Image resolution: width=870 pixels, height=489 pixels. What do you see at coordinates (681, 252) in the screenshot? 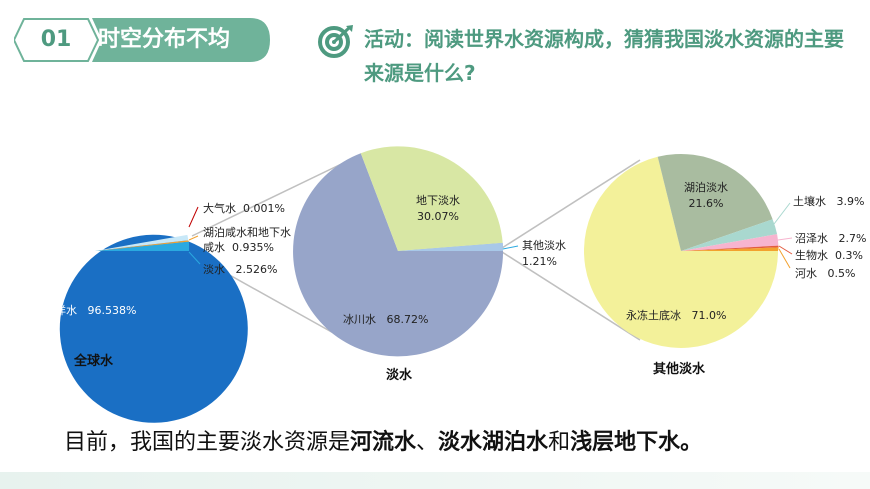
I see `pie-slice-permafrost` at bounding box center [681, 252].